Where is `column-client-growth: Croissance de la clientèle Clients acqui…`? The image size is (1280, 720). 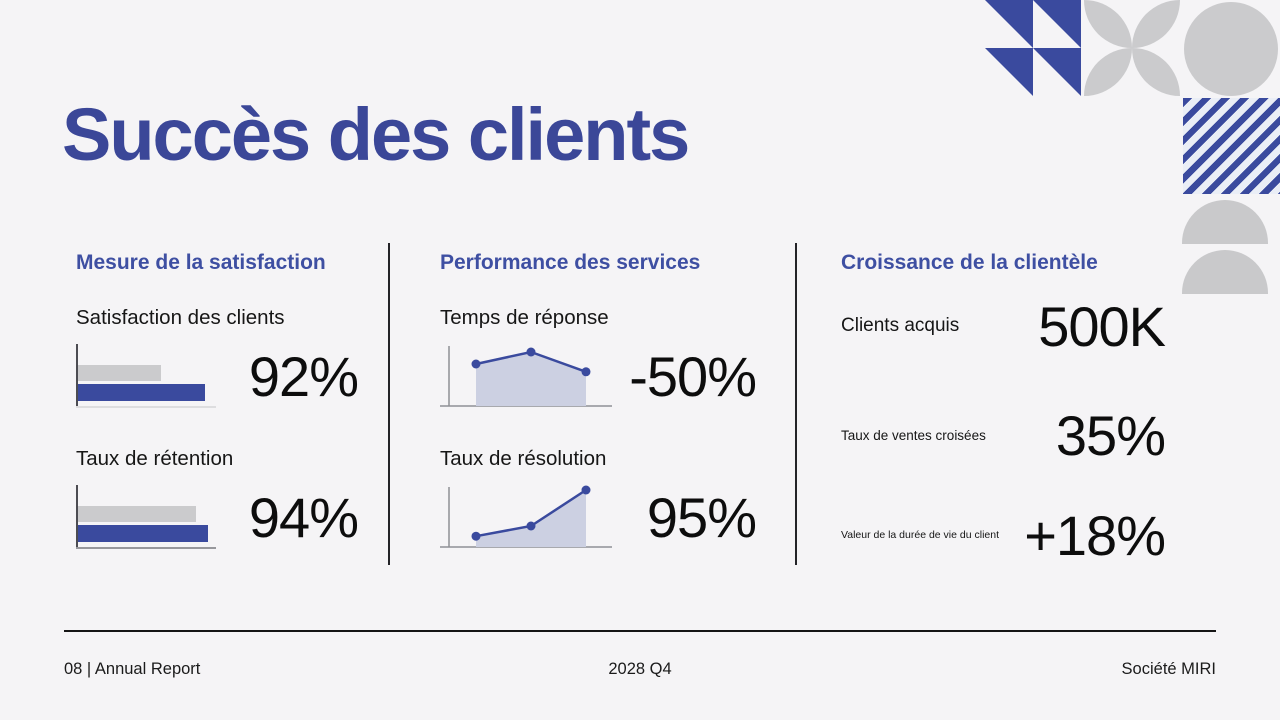
column-client-growth: Croissance de la clientèle Clients acqui… is located at coordinates (1003, 417).